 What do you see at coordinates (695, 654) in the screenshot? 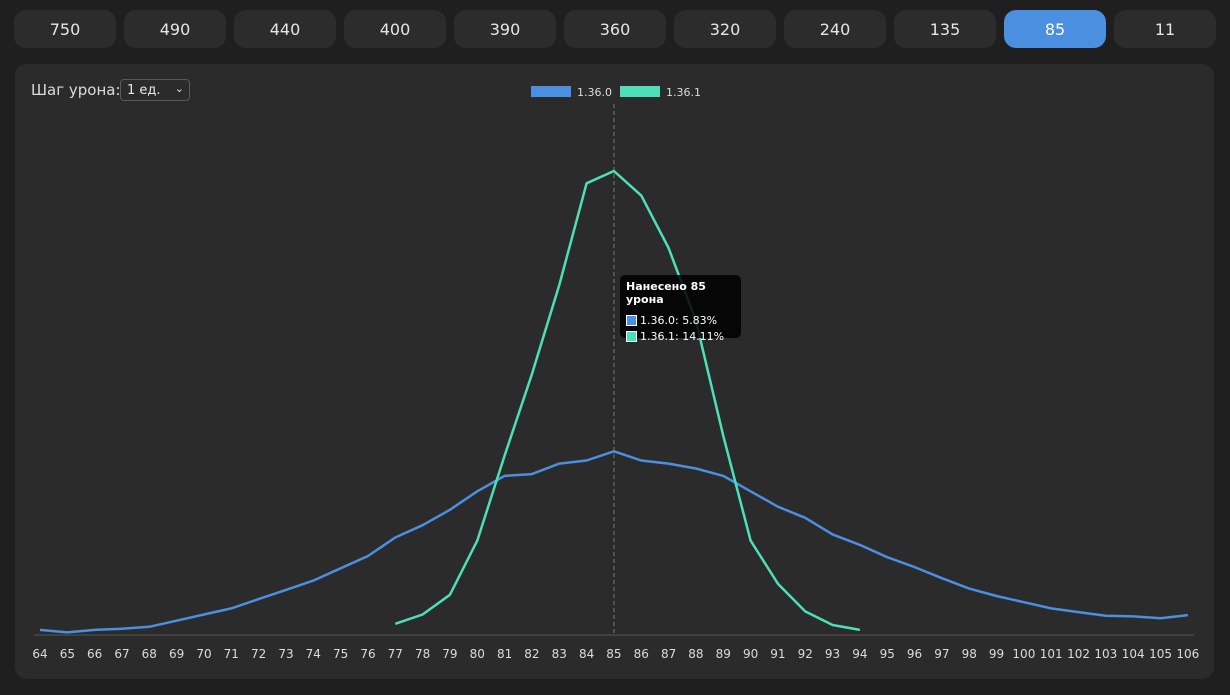
I see `x-tick-label: 88` at bounding box center [695, 654].